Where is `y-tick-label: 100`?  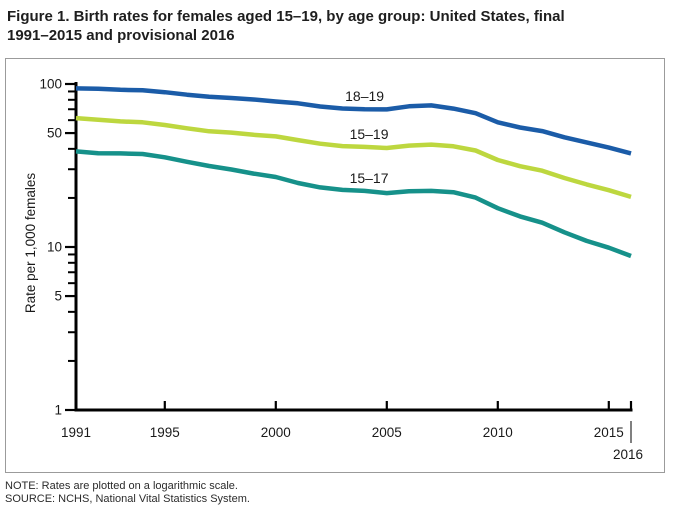
y-tick-label: 100 is located at coordinates (50, 84).